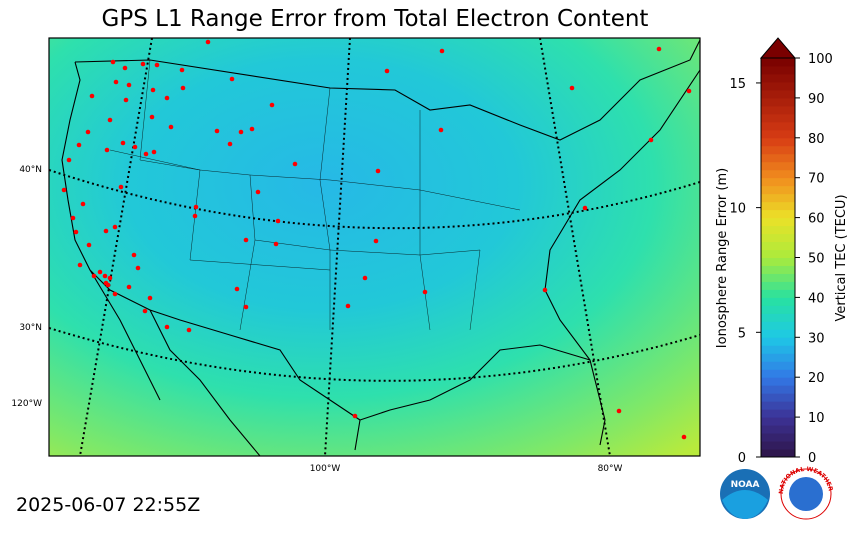 The image size is (855, 536). I want to click on tec-tick-label: 30, so click(816, 338).